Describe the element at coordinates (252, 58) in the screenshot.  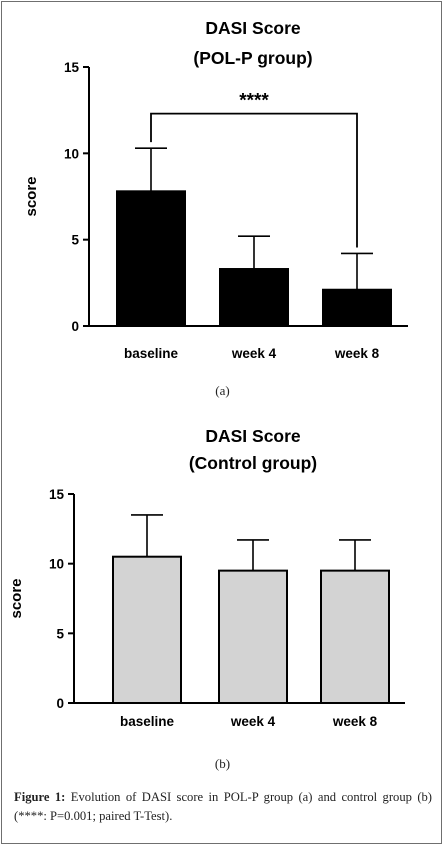
I see `chart-subtitle: (POL-P group)` at that location.